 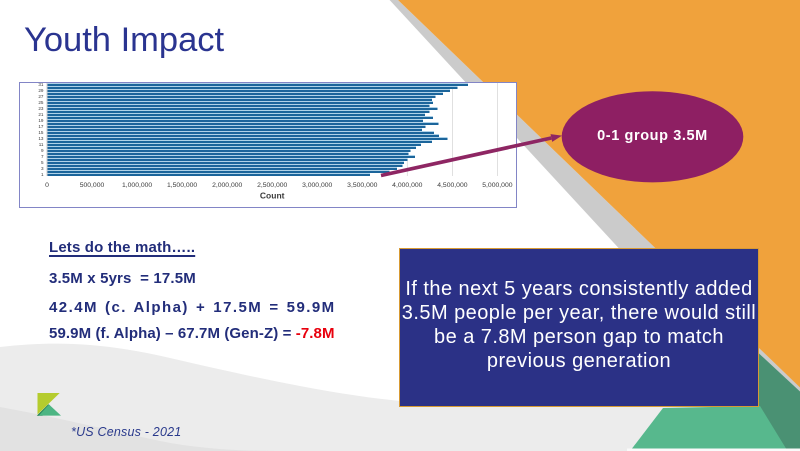 I want to click on svg-text: 31, so click(x=41, y=85).